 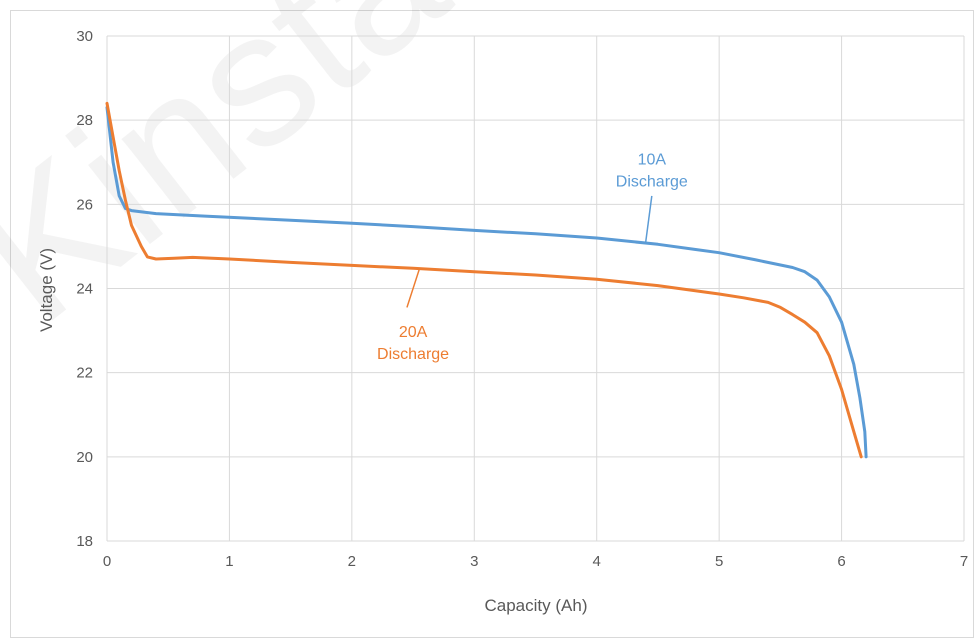 I want to click on y-axis-title: Voltage (V), so click(x=46, y=290).